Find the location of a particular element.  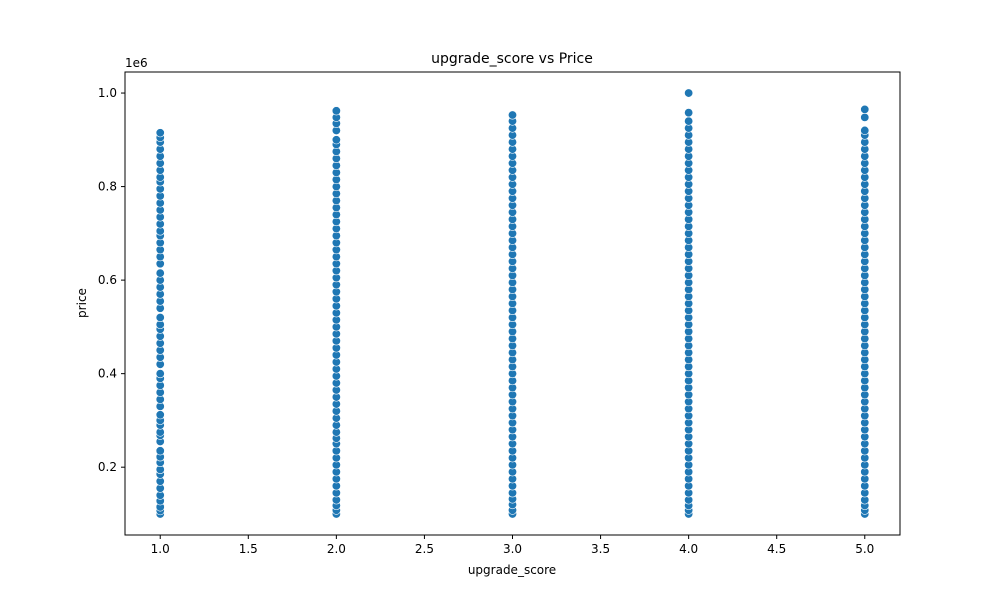

x-tick-label: 4.5 is located at coordinates (776, 549).